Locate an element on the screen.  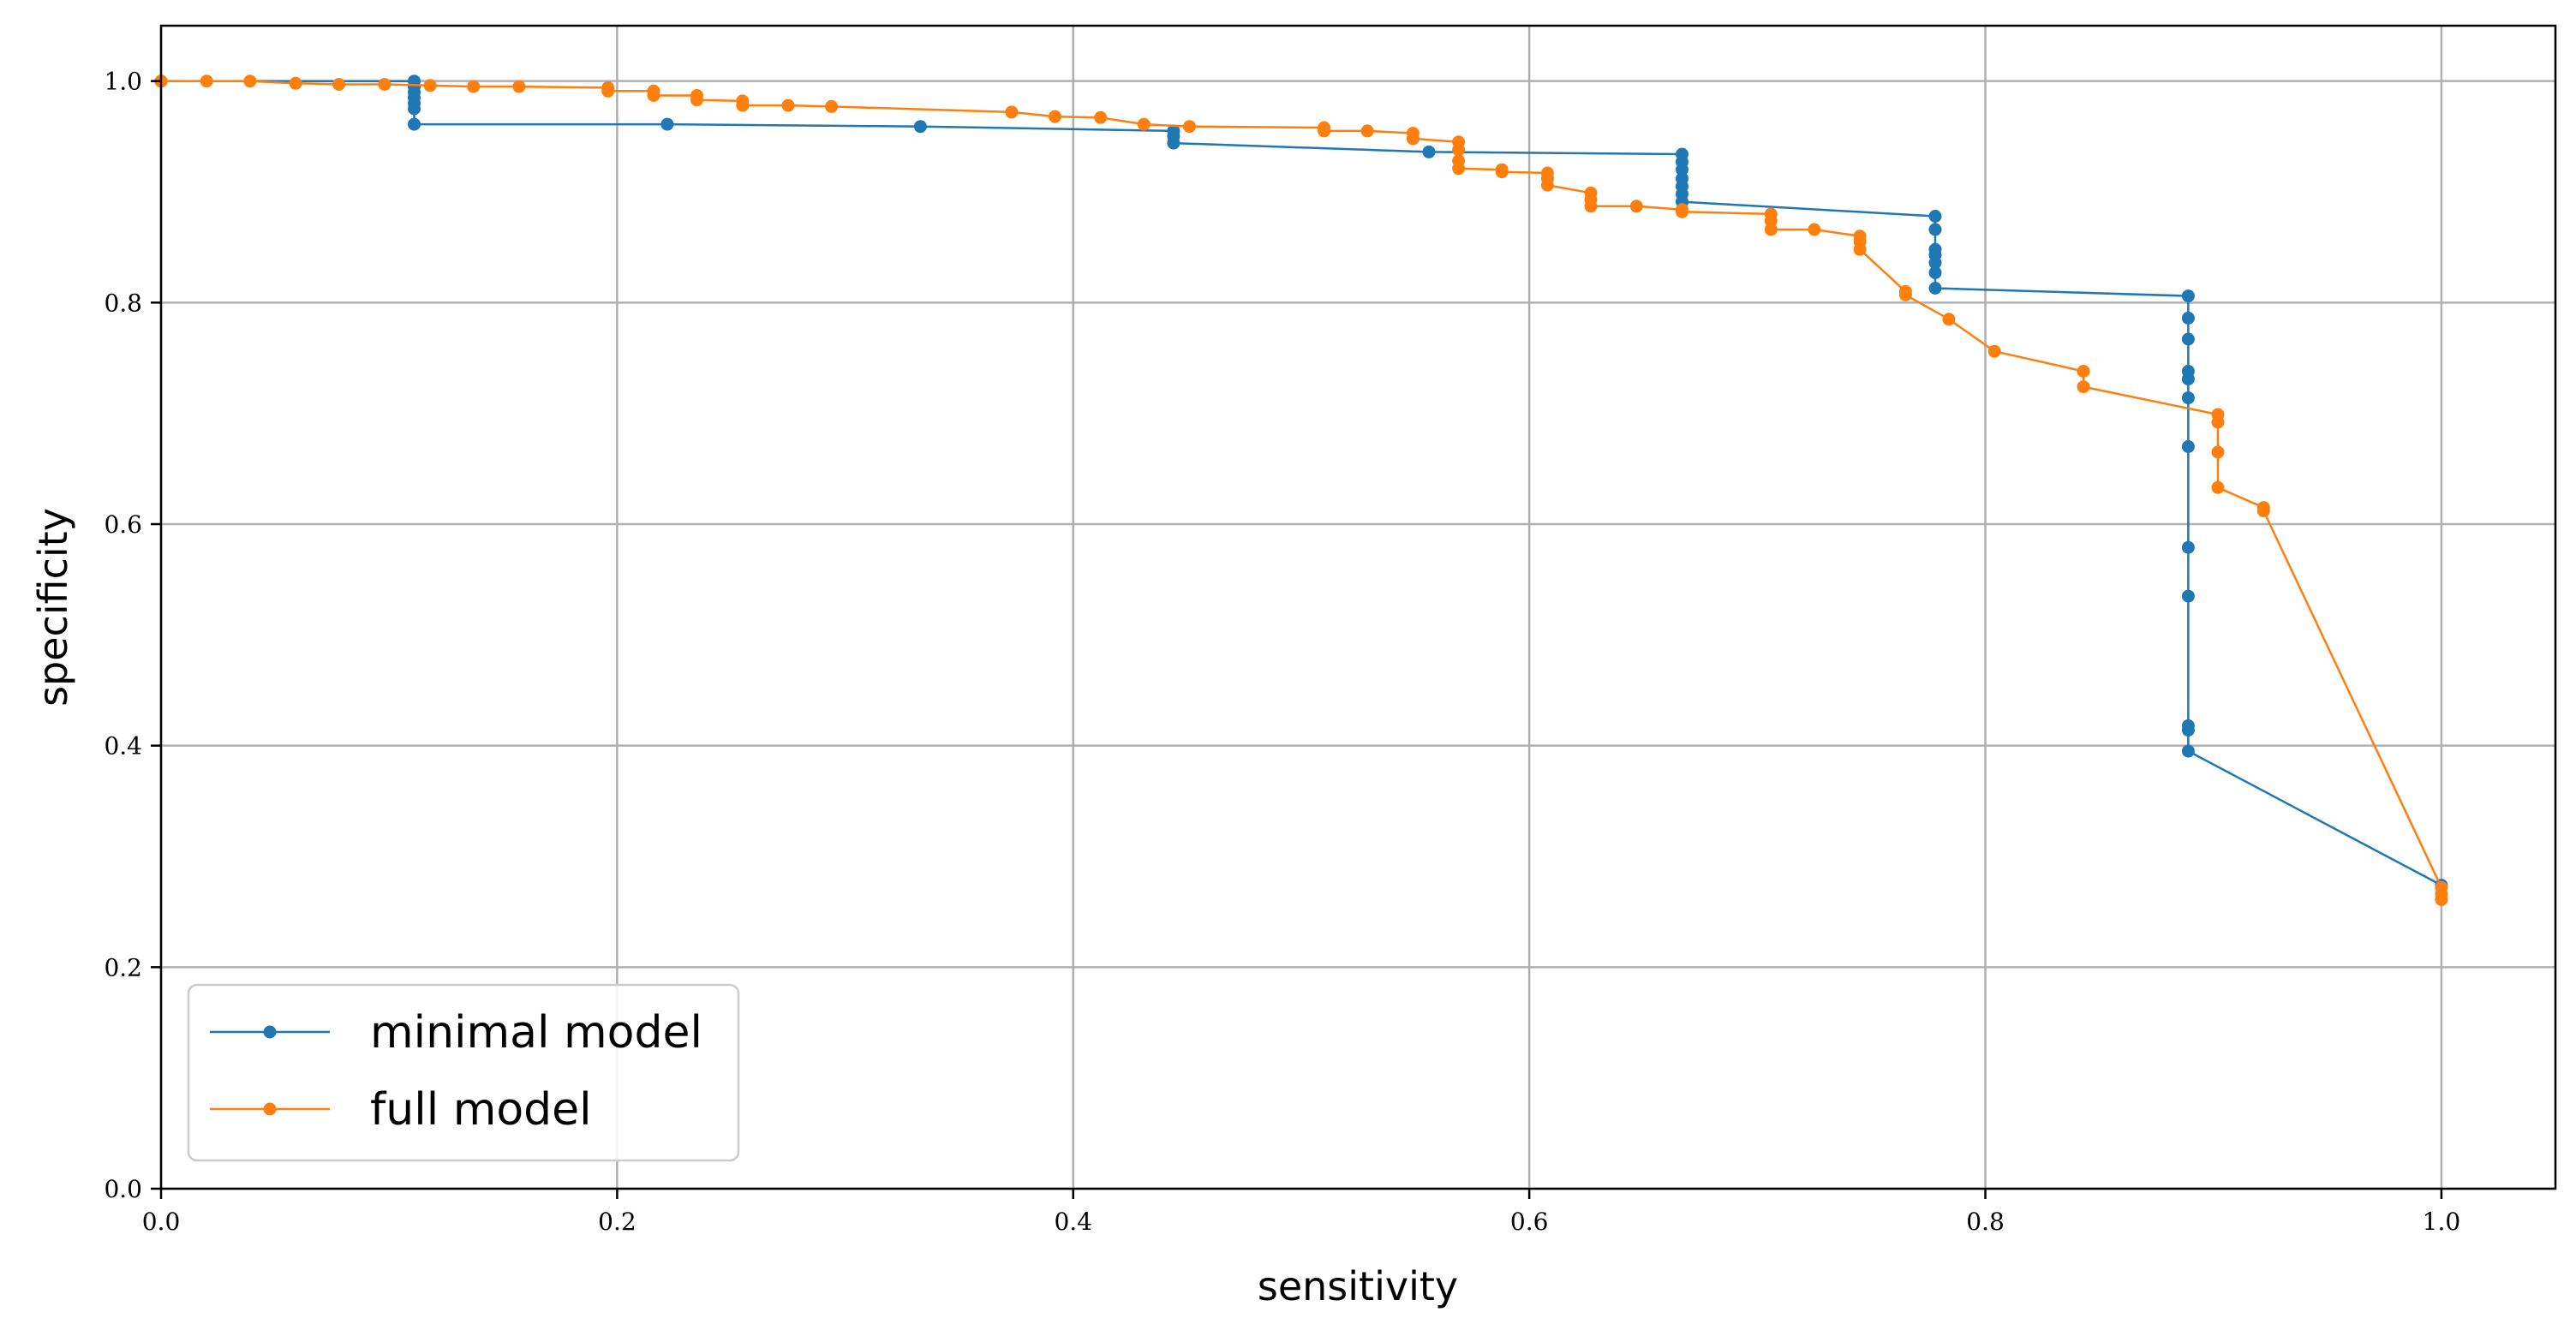
x-tick-label: 1.0 is located at coordinates (2442, 1222).